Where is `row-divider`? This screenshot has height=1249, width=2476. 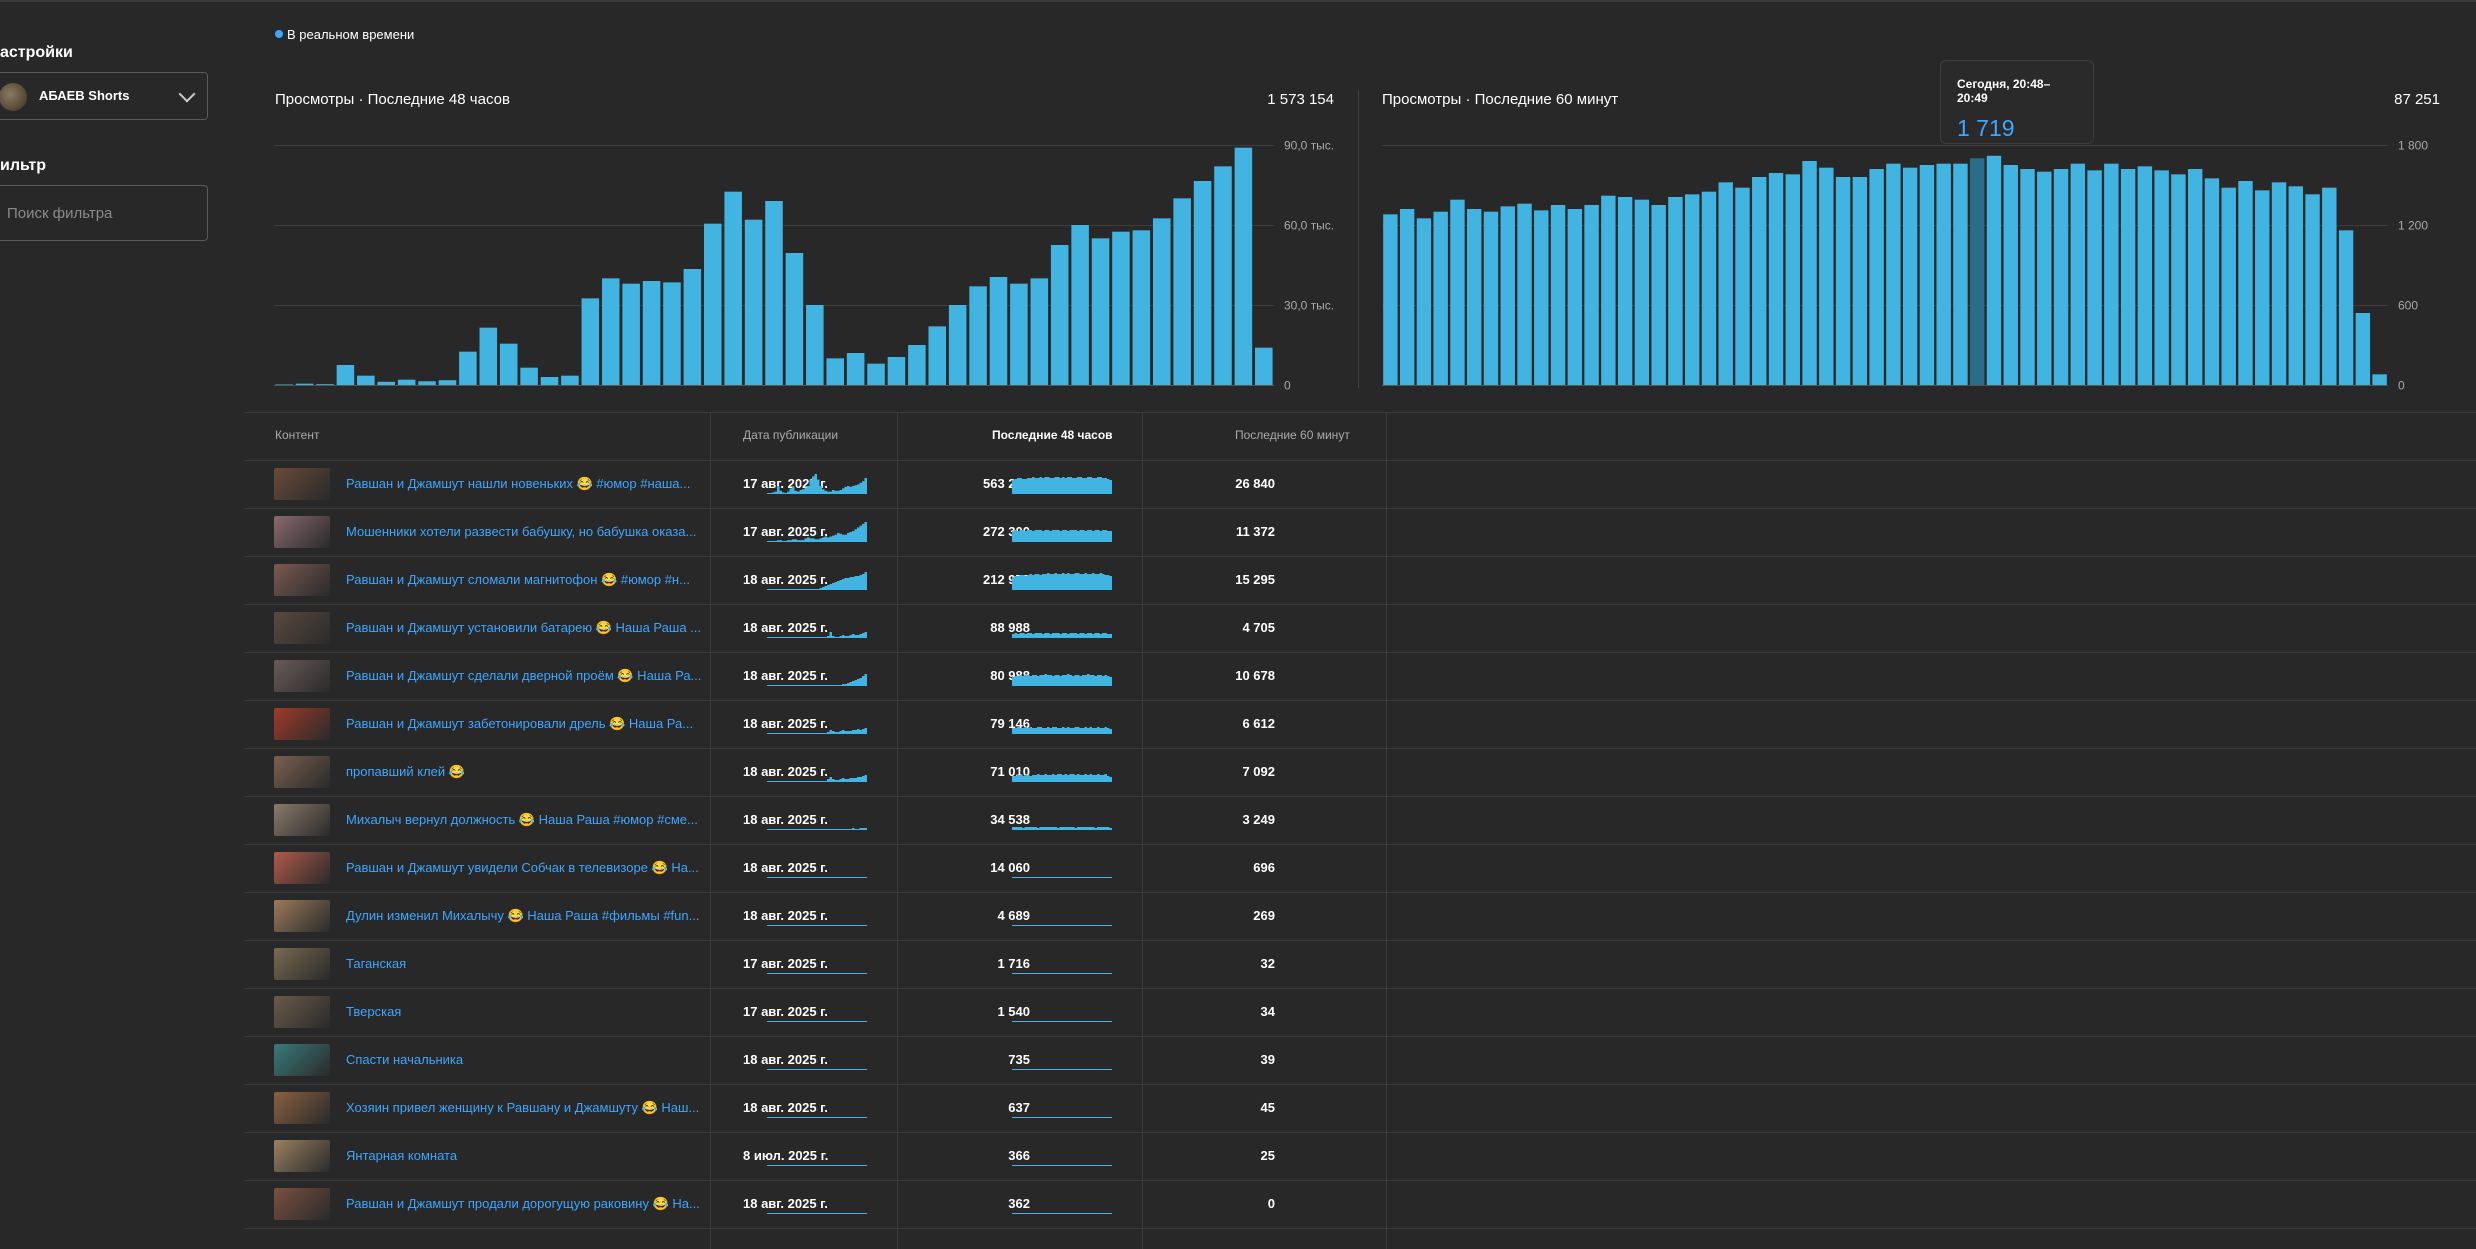
row-divider is located at coordinates (1360, 748).